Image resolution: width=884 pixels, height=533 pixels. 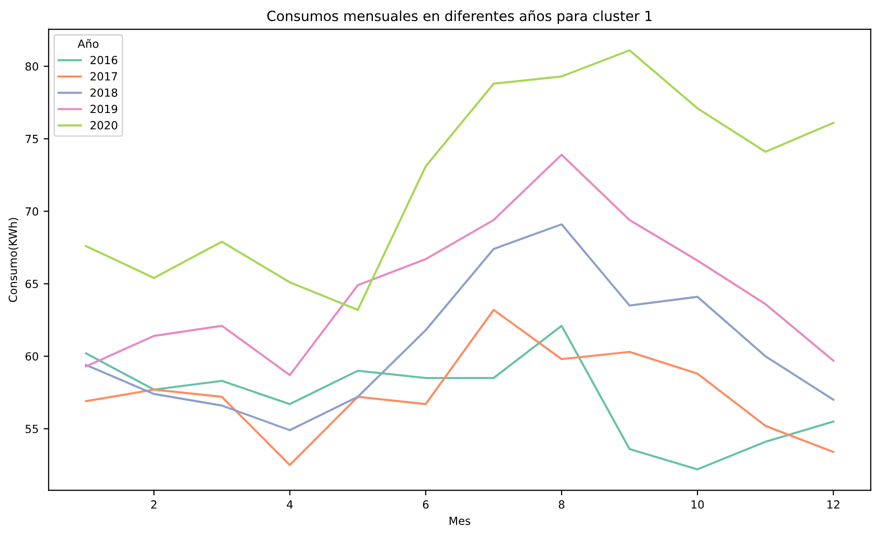 I want to click on x-tick-label: 10, so click(x=698, y=504).